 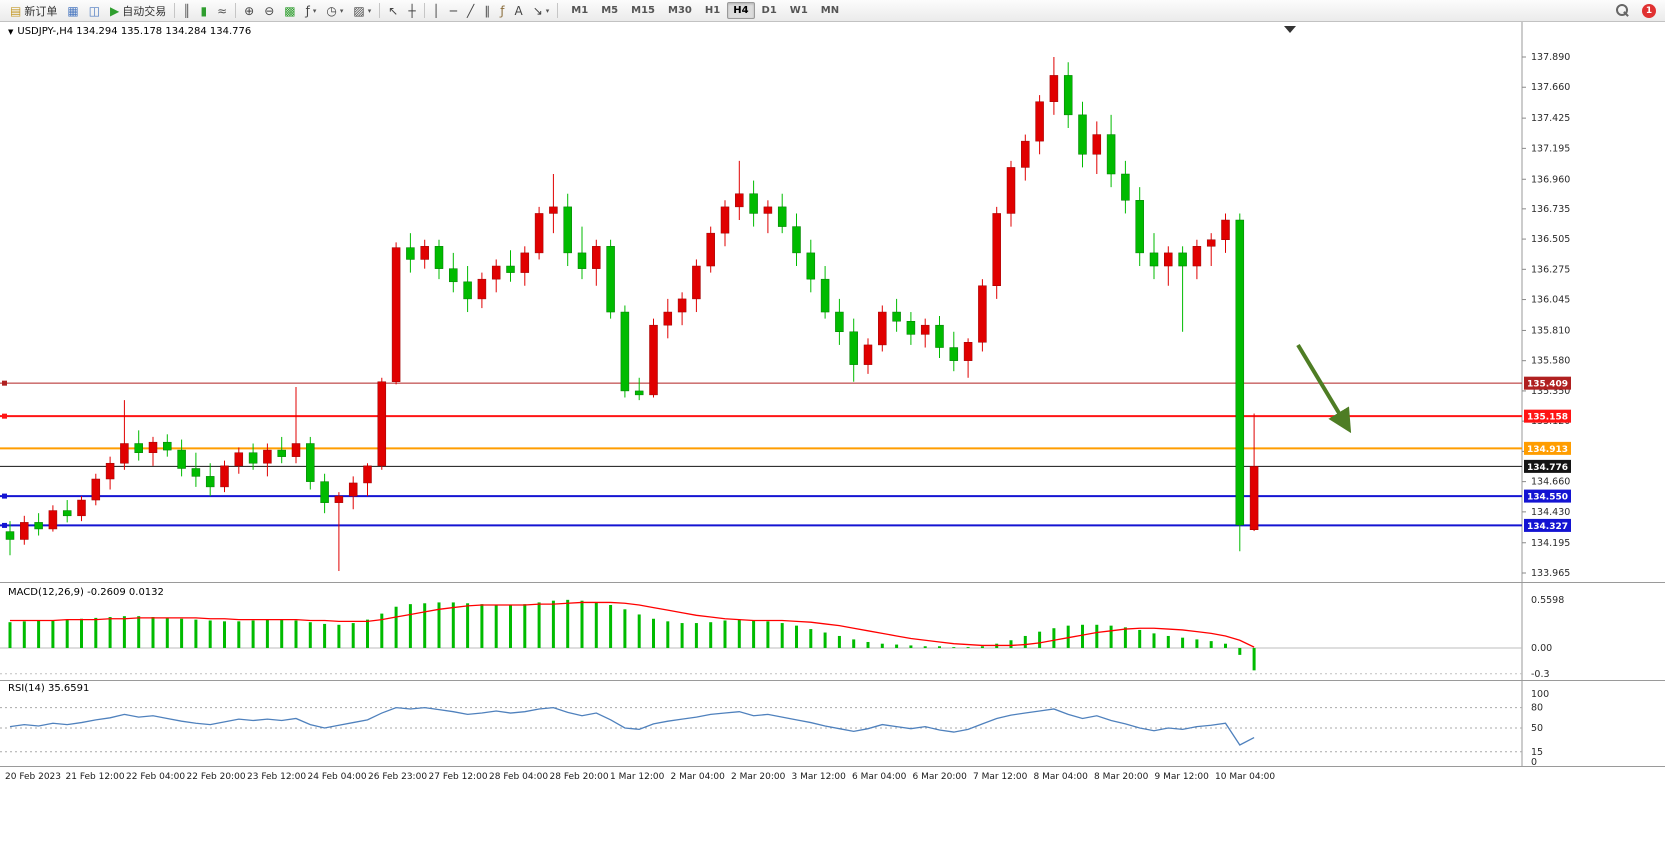 I want to click on channel-icon: ∥, so click(x=487, y=10).